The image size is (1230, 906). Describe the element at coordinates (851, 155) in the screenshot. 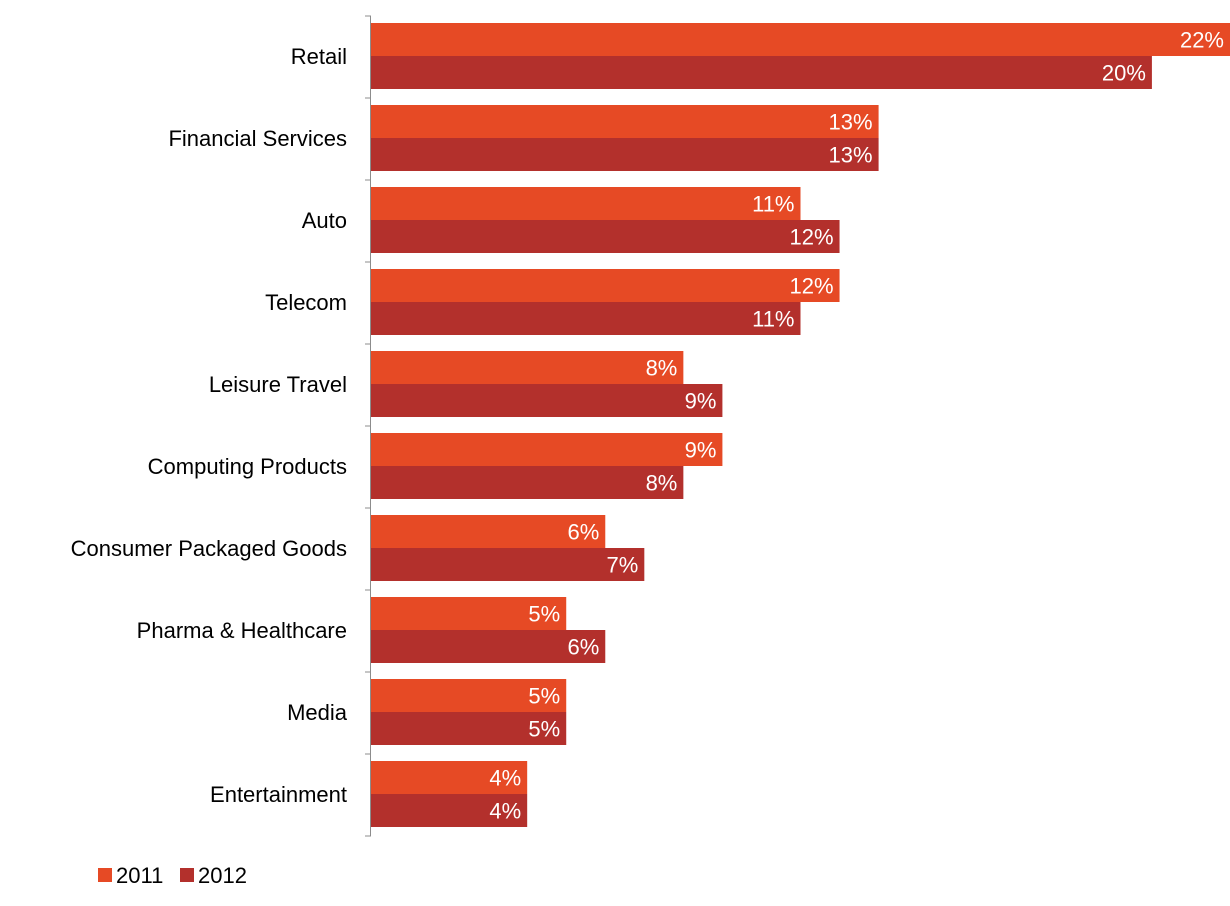

I see `data-label-financial-services-2012: 13%` at that location.